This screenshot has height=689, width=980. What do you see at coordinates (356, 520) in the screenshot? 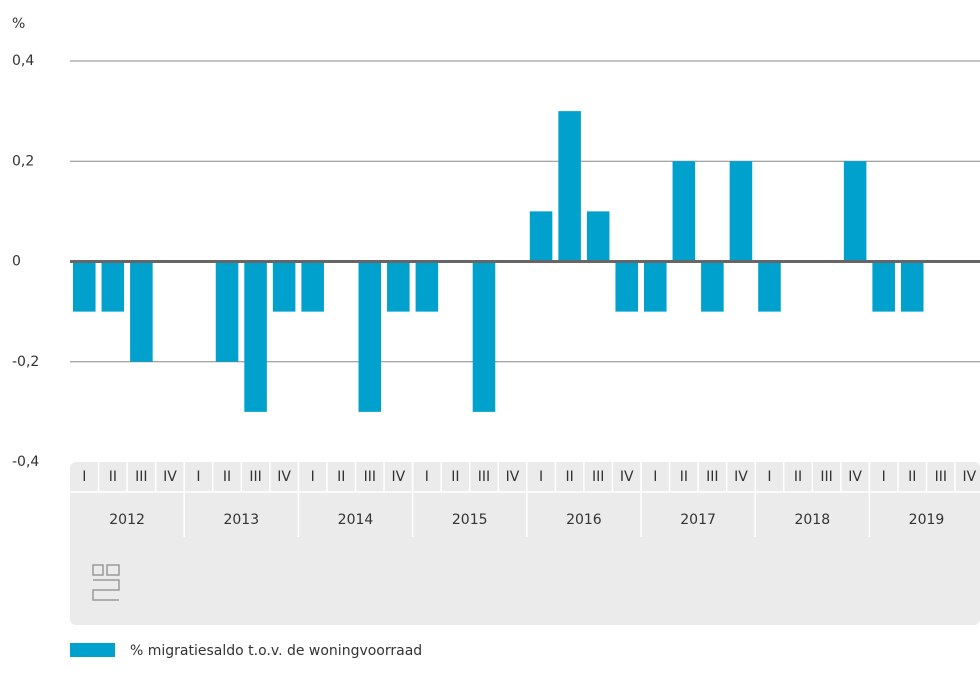
I see `x-group-label: 2014` at bounding box center [356, 520].